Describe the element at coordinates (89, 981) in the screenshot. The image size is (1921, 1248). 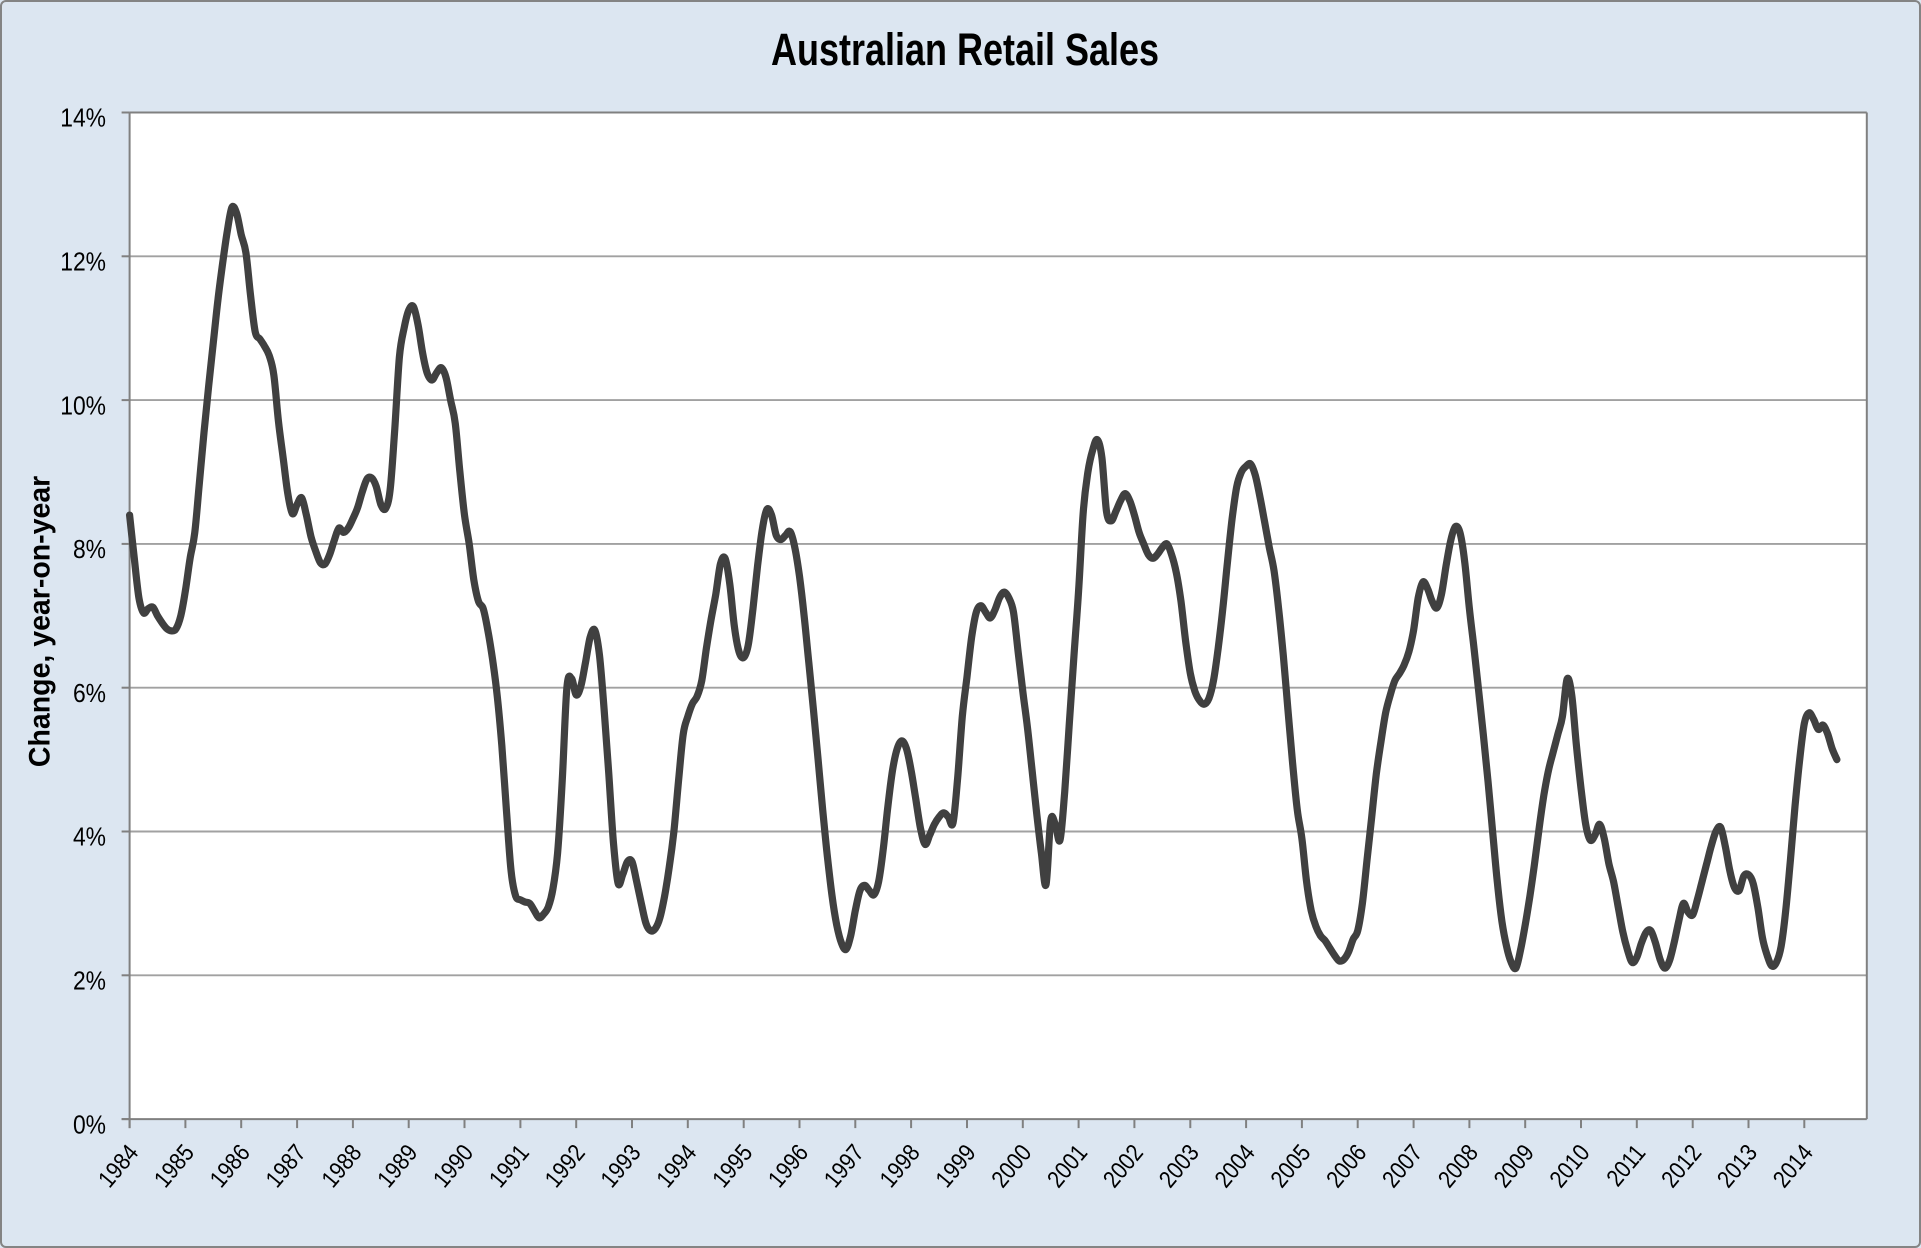
I see `svg-text: 2%` at that location.